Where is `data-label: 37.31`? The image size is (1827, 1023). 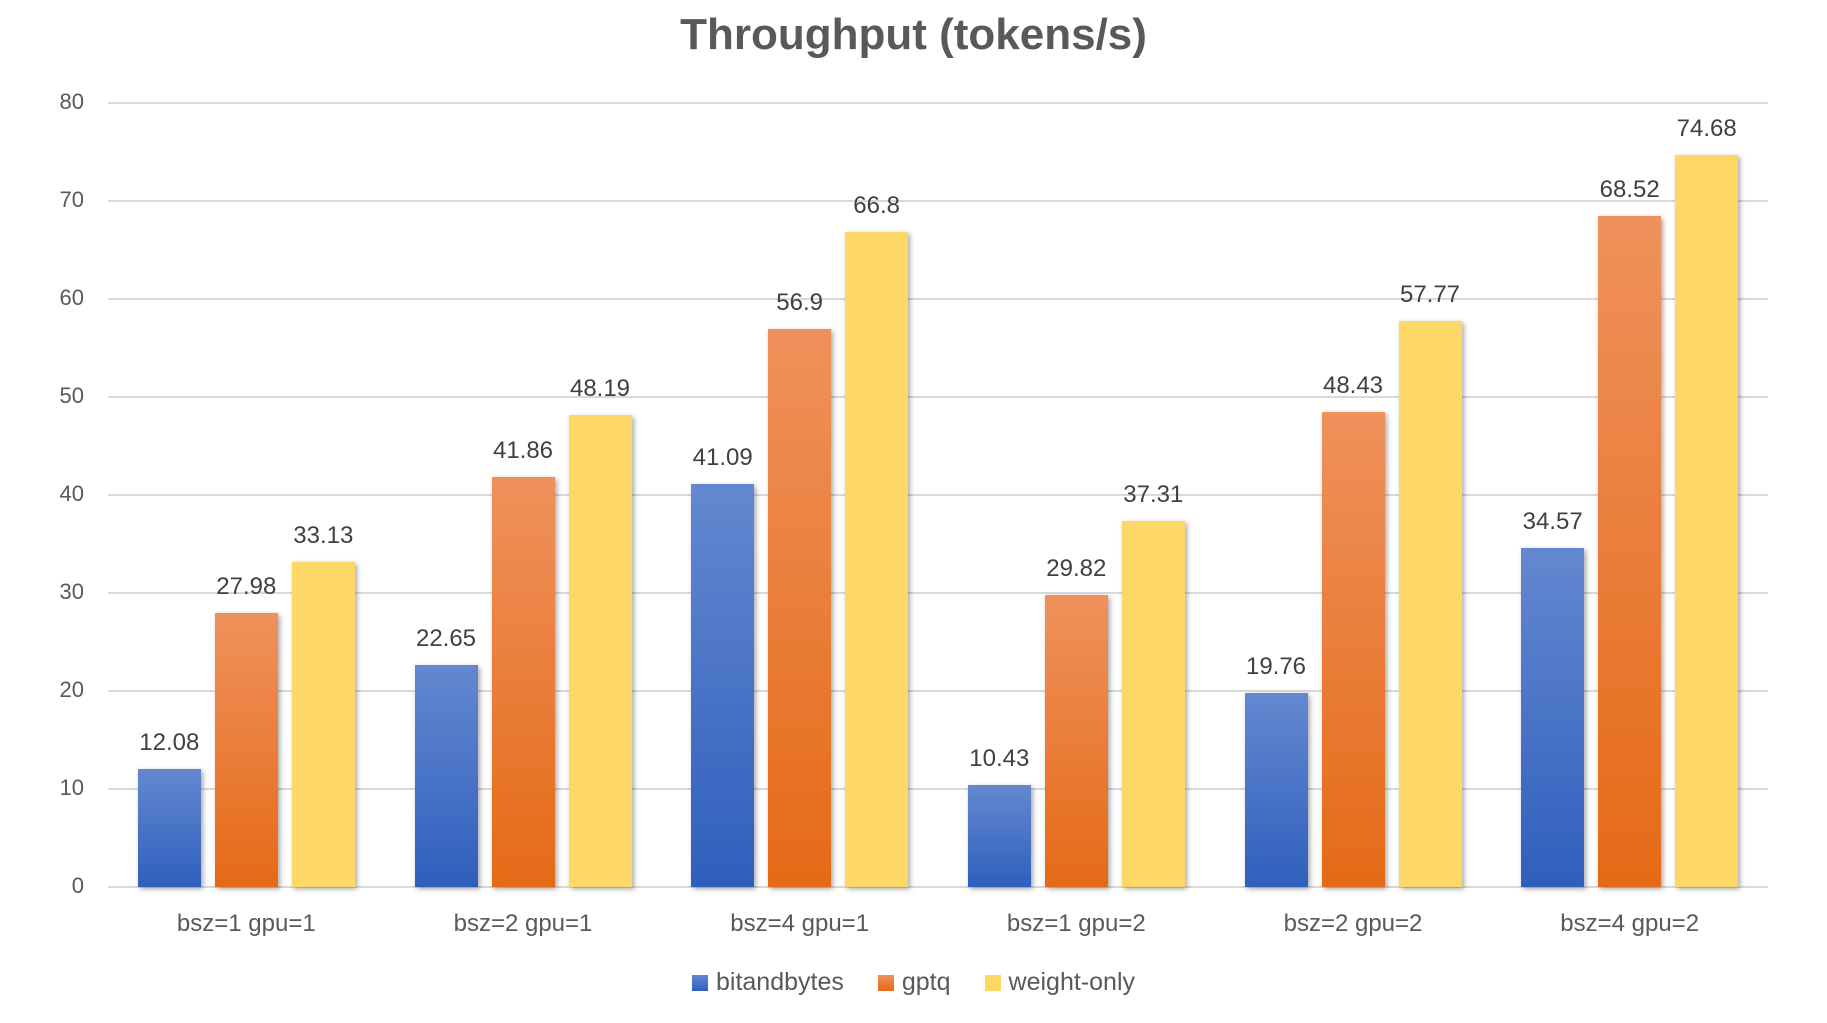
data-label: 37.31 is located at coordinates (1153, 495).